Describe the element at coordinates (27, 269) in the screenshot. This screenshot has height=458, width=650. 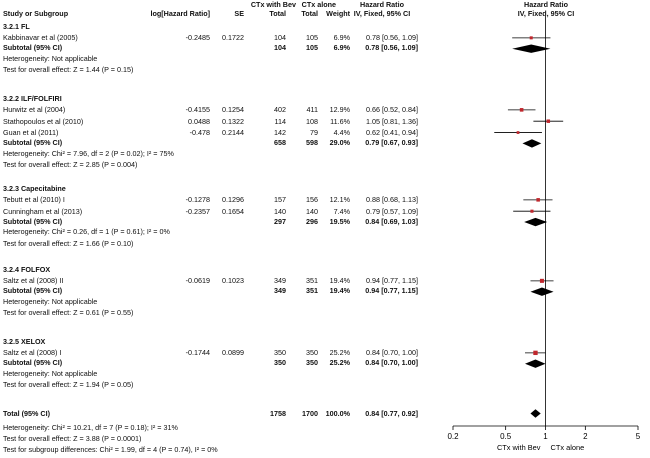
I see `subgroup-title: 3.2.4 FOLFOX` at that location.